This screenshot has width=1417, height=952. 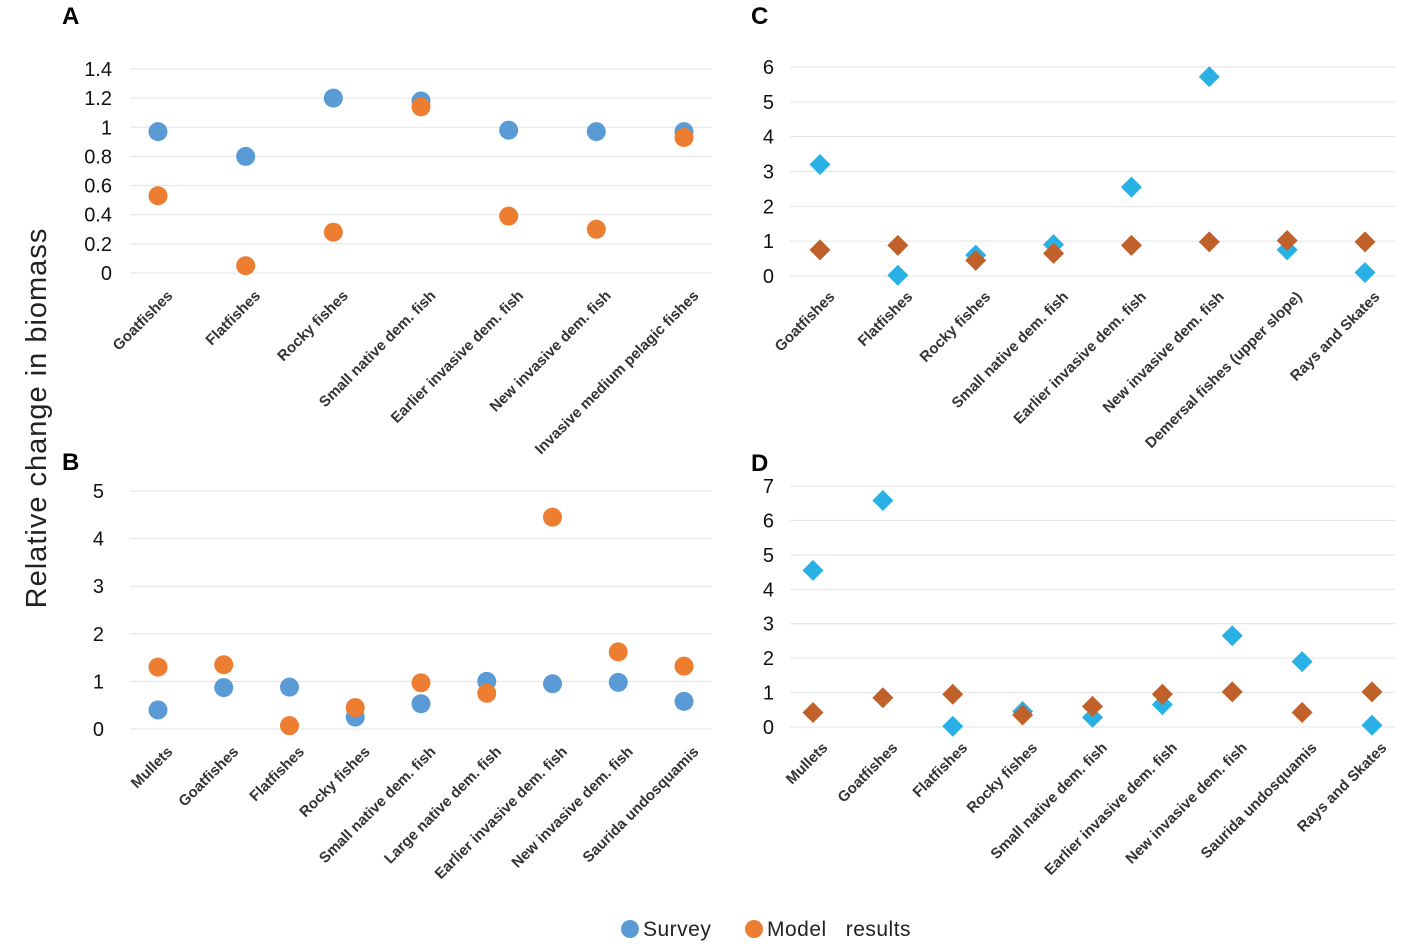 I want to click on panel-letter: D, so click(x=759, y=463).